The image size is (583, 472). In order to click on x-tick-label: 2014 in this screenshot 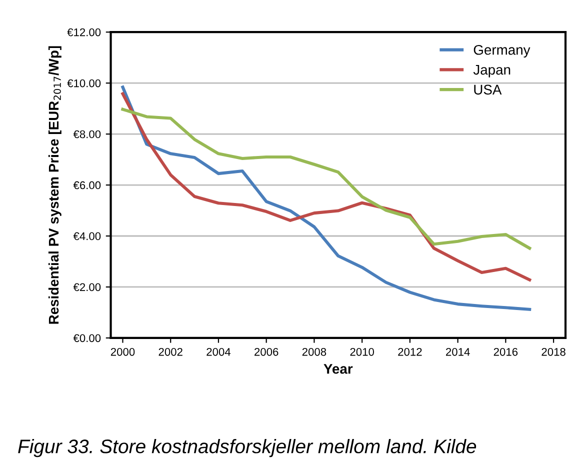, I will do `click(458, 352)`.